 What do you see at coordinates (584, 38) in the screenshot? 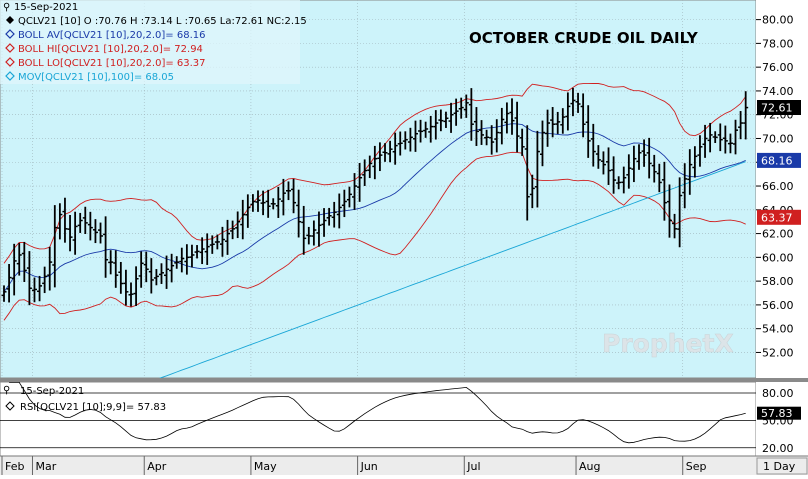
I see `chart-title: OCTOBER CRUDE OIL DAILY` at bounding box center [584, 38].